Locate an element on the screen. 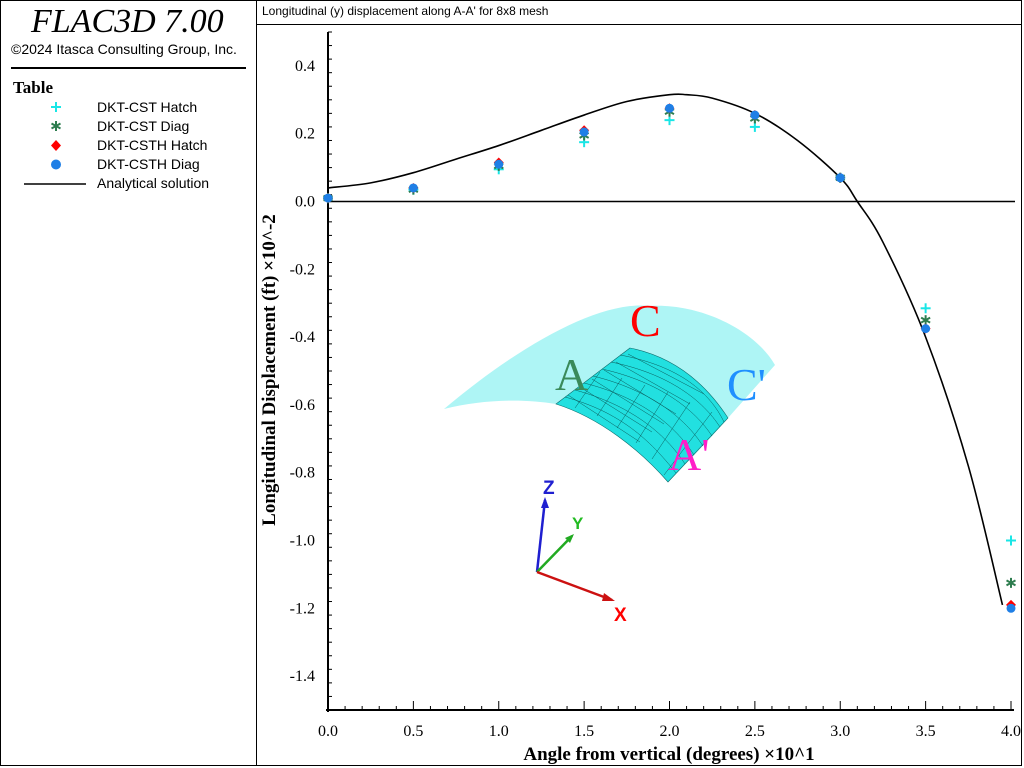 The width and height of the screenshot is (1024, 768). diamond-marker-icon is located at coordinates (56, 145).